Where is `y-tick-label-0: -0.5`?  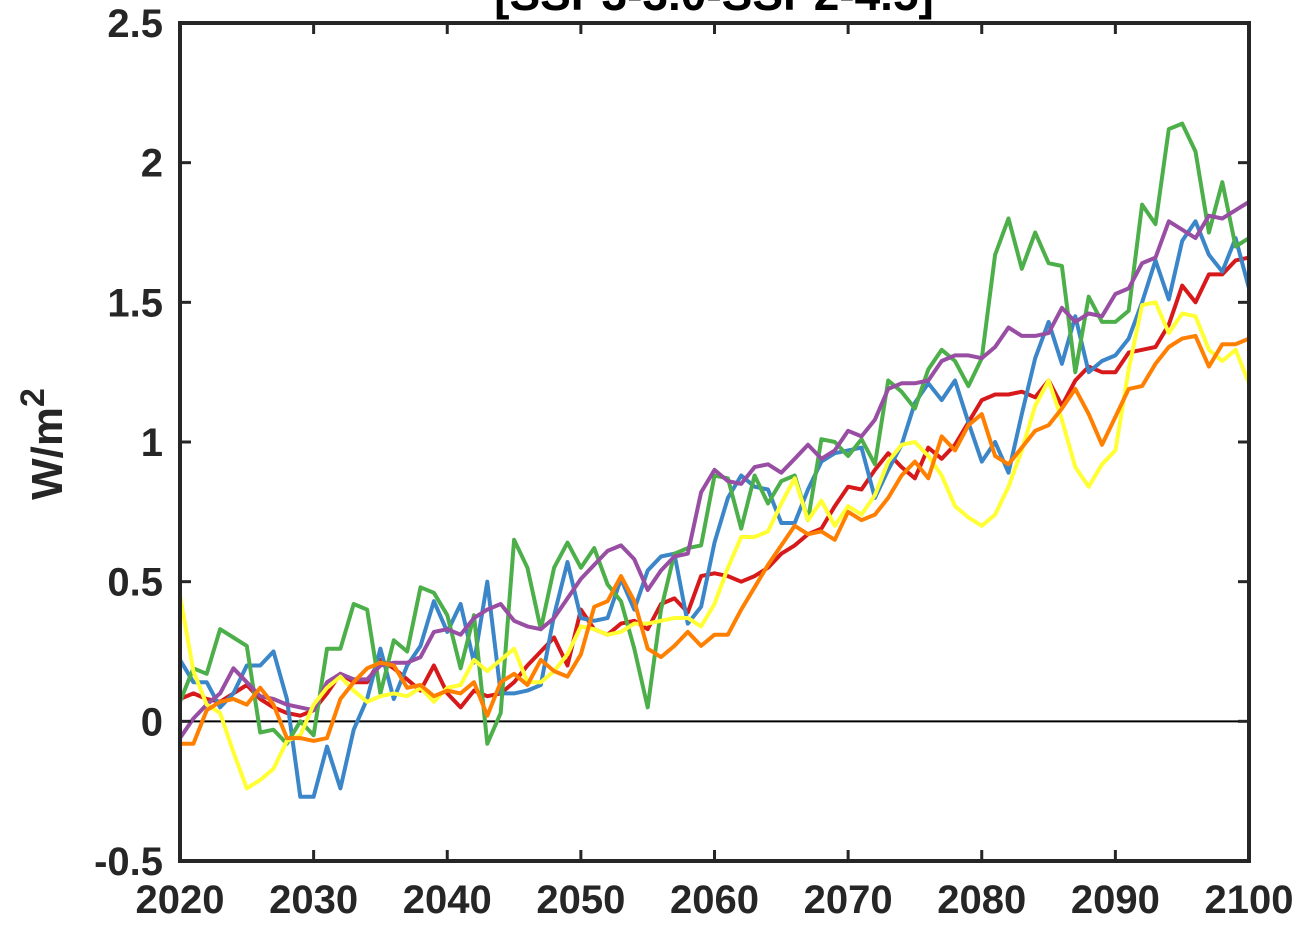 y-tick-label-0: -0.5 is located at coordinates (128, 862).